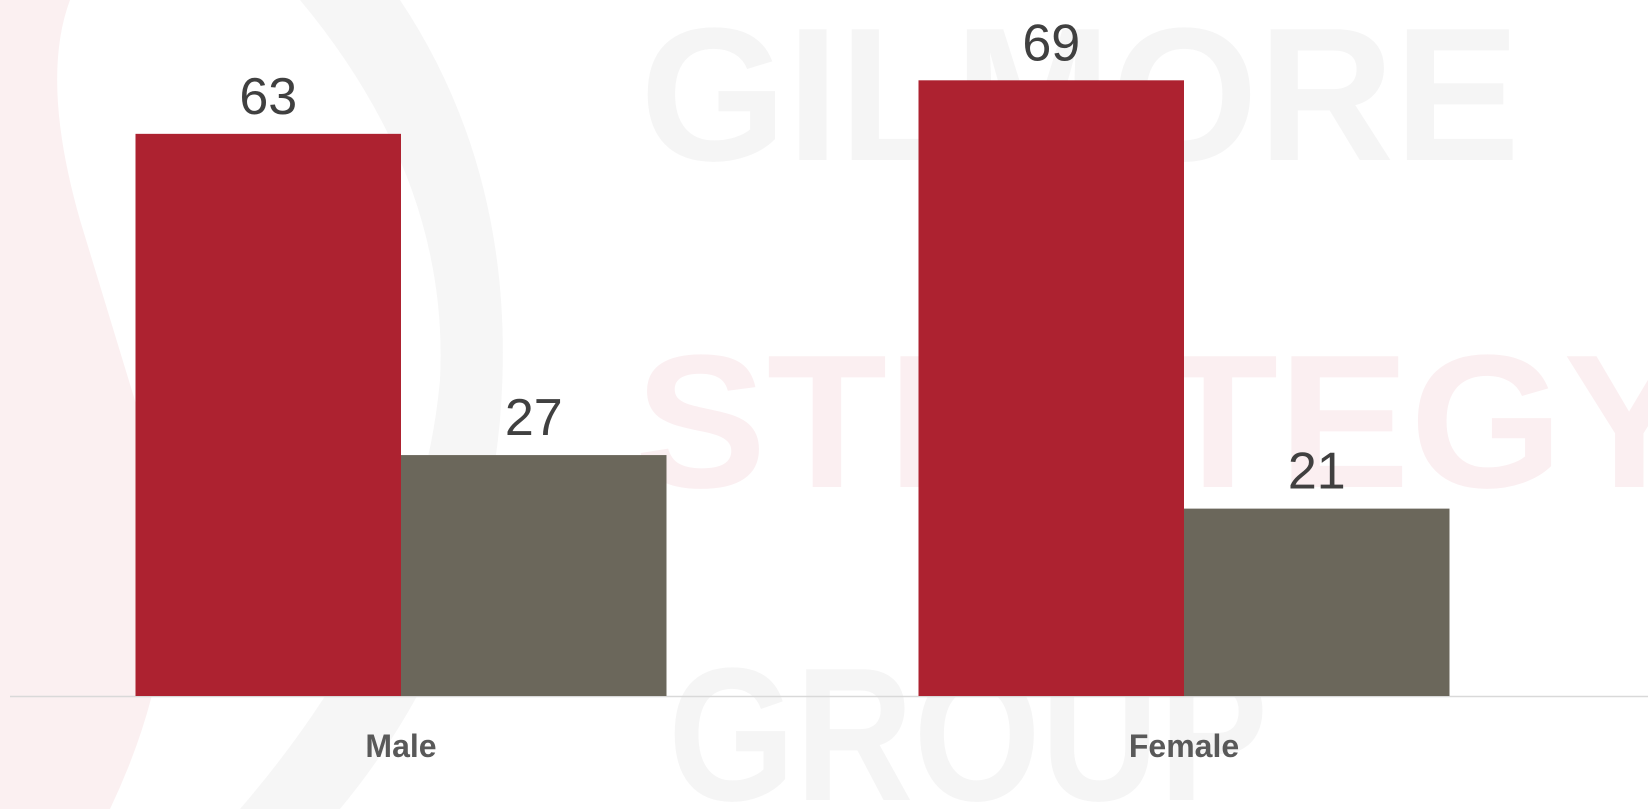  I want to click on x-tick-label: Male, so click(400, 746).